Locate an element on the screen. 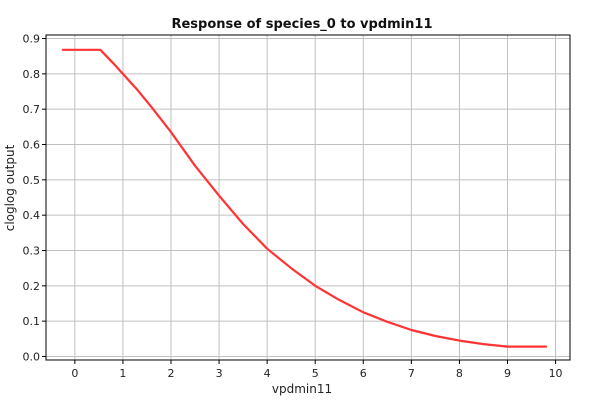  y-tick-label: 0.5 is located at coordinates (32, 180).